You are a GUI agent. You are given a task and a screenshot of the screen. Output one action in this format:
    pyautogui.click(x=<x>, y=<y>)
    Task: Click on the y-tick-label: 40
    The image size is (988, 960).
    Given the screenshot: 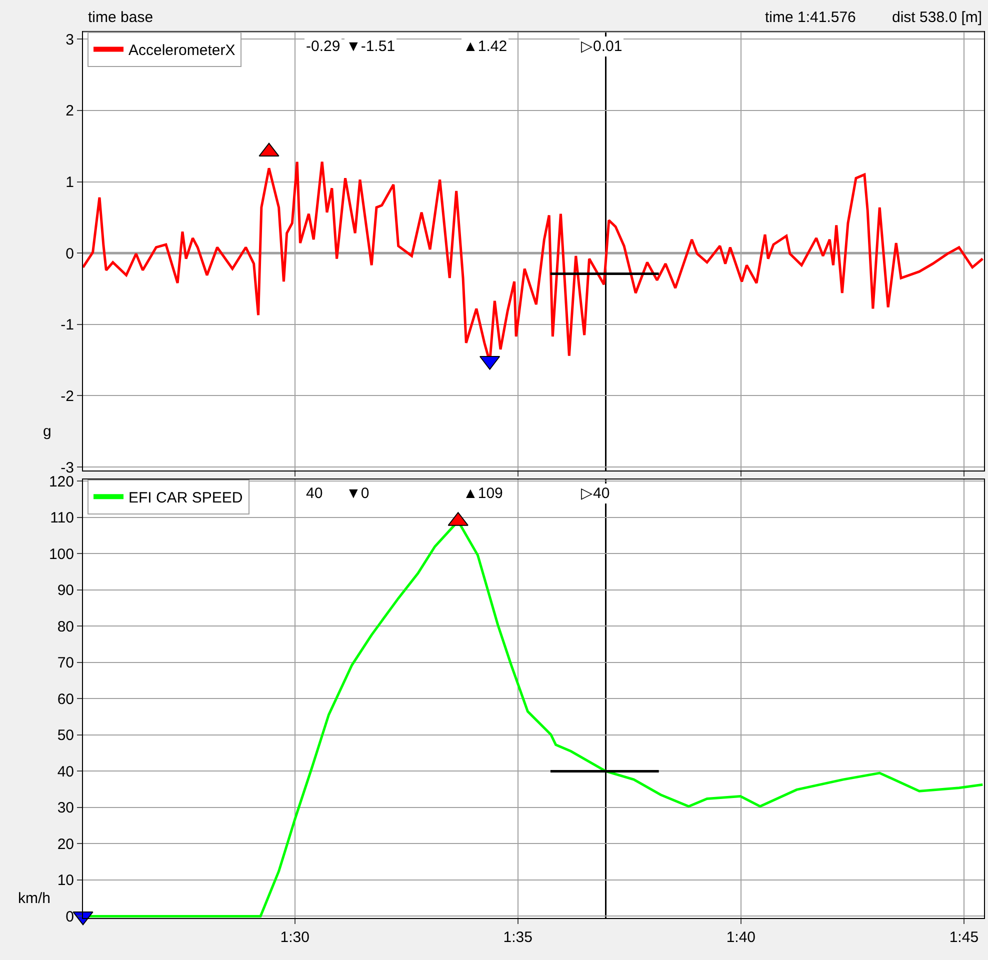 What is the action you would take?
    pyautogui.click(x=65, y=771)
    